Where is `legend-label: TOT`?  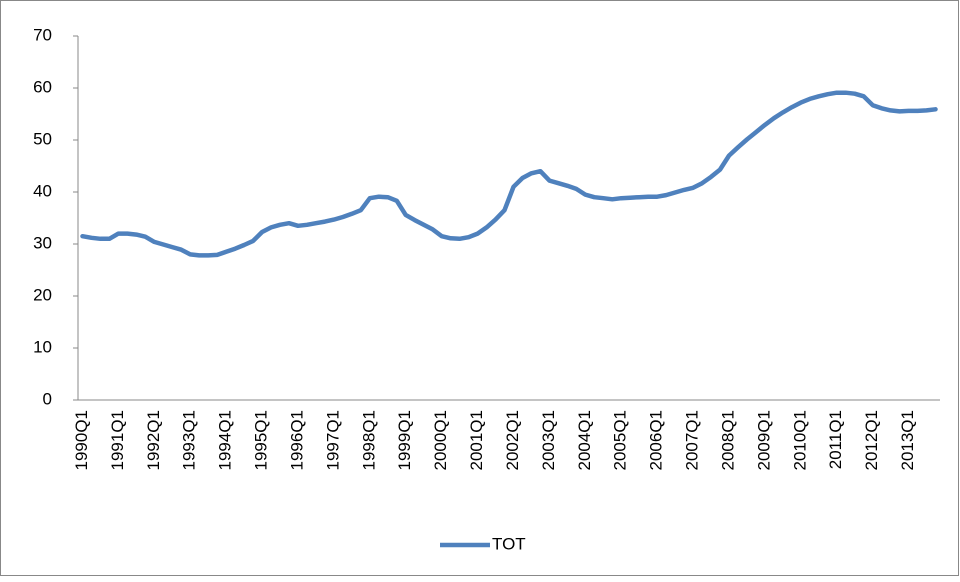
legend-label: TOT is located at coordinates (509, 543).